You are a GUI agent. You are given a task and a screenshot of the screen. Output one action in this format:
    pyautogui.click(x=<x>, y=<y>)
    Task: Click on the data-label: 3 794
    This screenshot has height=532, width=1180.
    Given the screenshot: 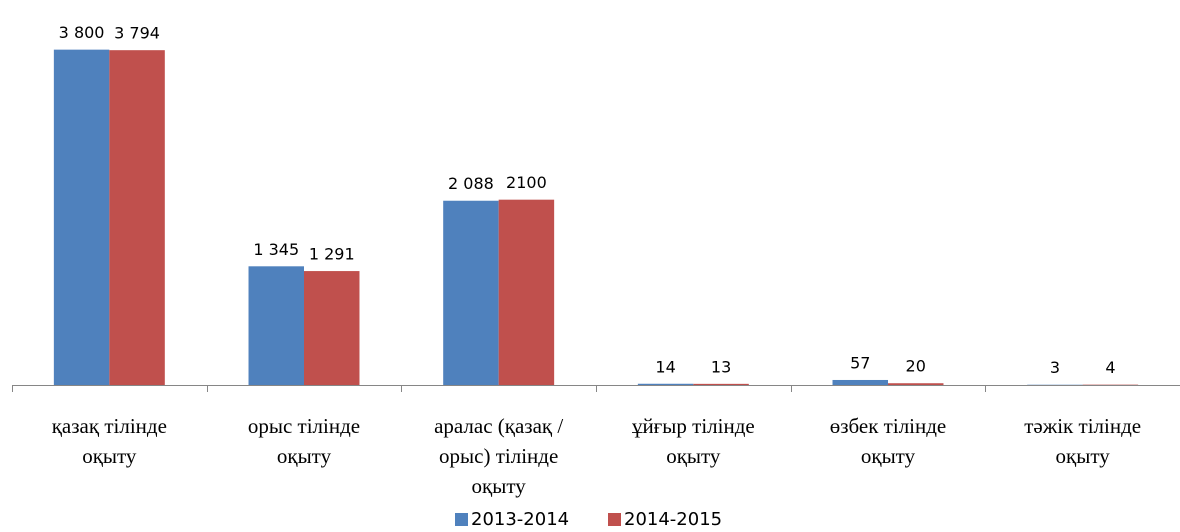 What is the action you would take?
    pyautogui.click(x=137, y=33)
    